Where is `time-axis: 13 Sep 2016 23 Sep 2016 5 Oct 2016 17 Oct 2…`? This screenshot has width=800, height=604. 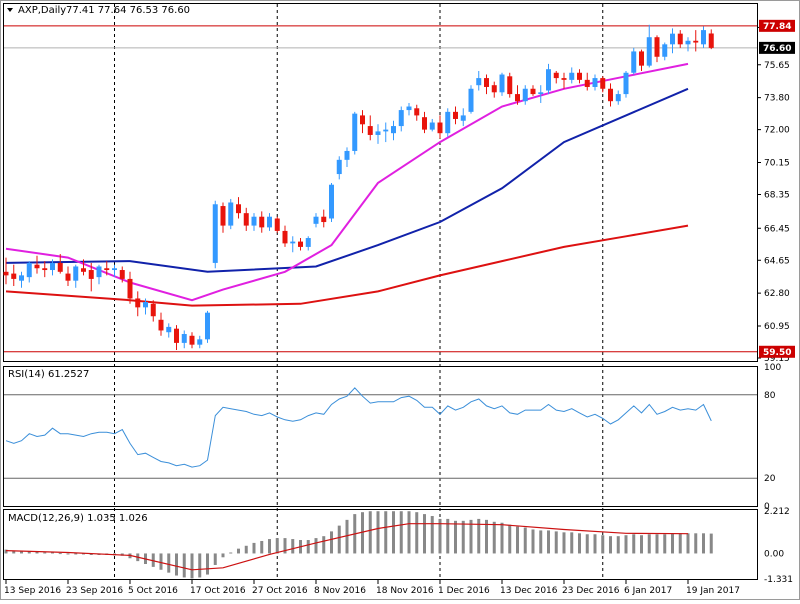
time-axis: 13 Sep 2016 23 Sep 2016 5 Oct 2016 17 Oct 2… is located at coordinates (372, 588).